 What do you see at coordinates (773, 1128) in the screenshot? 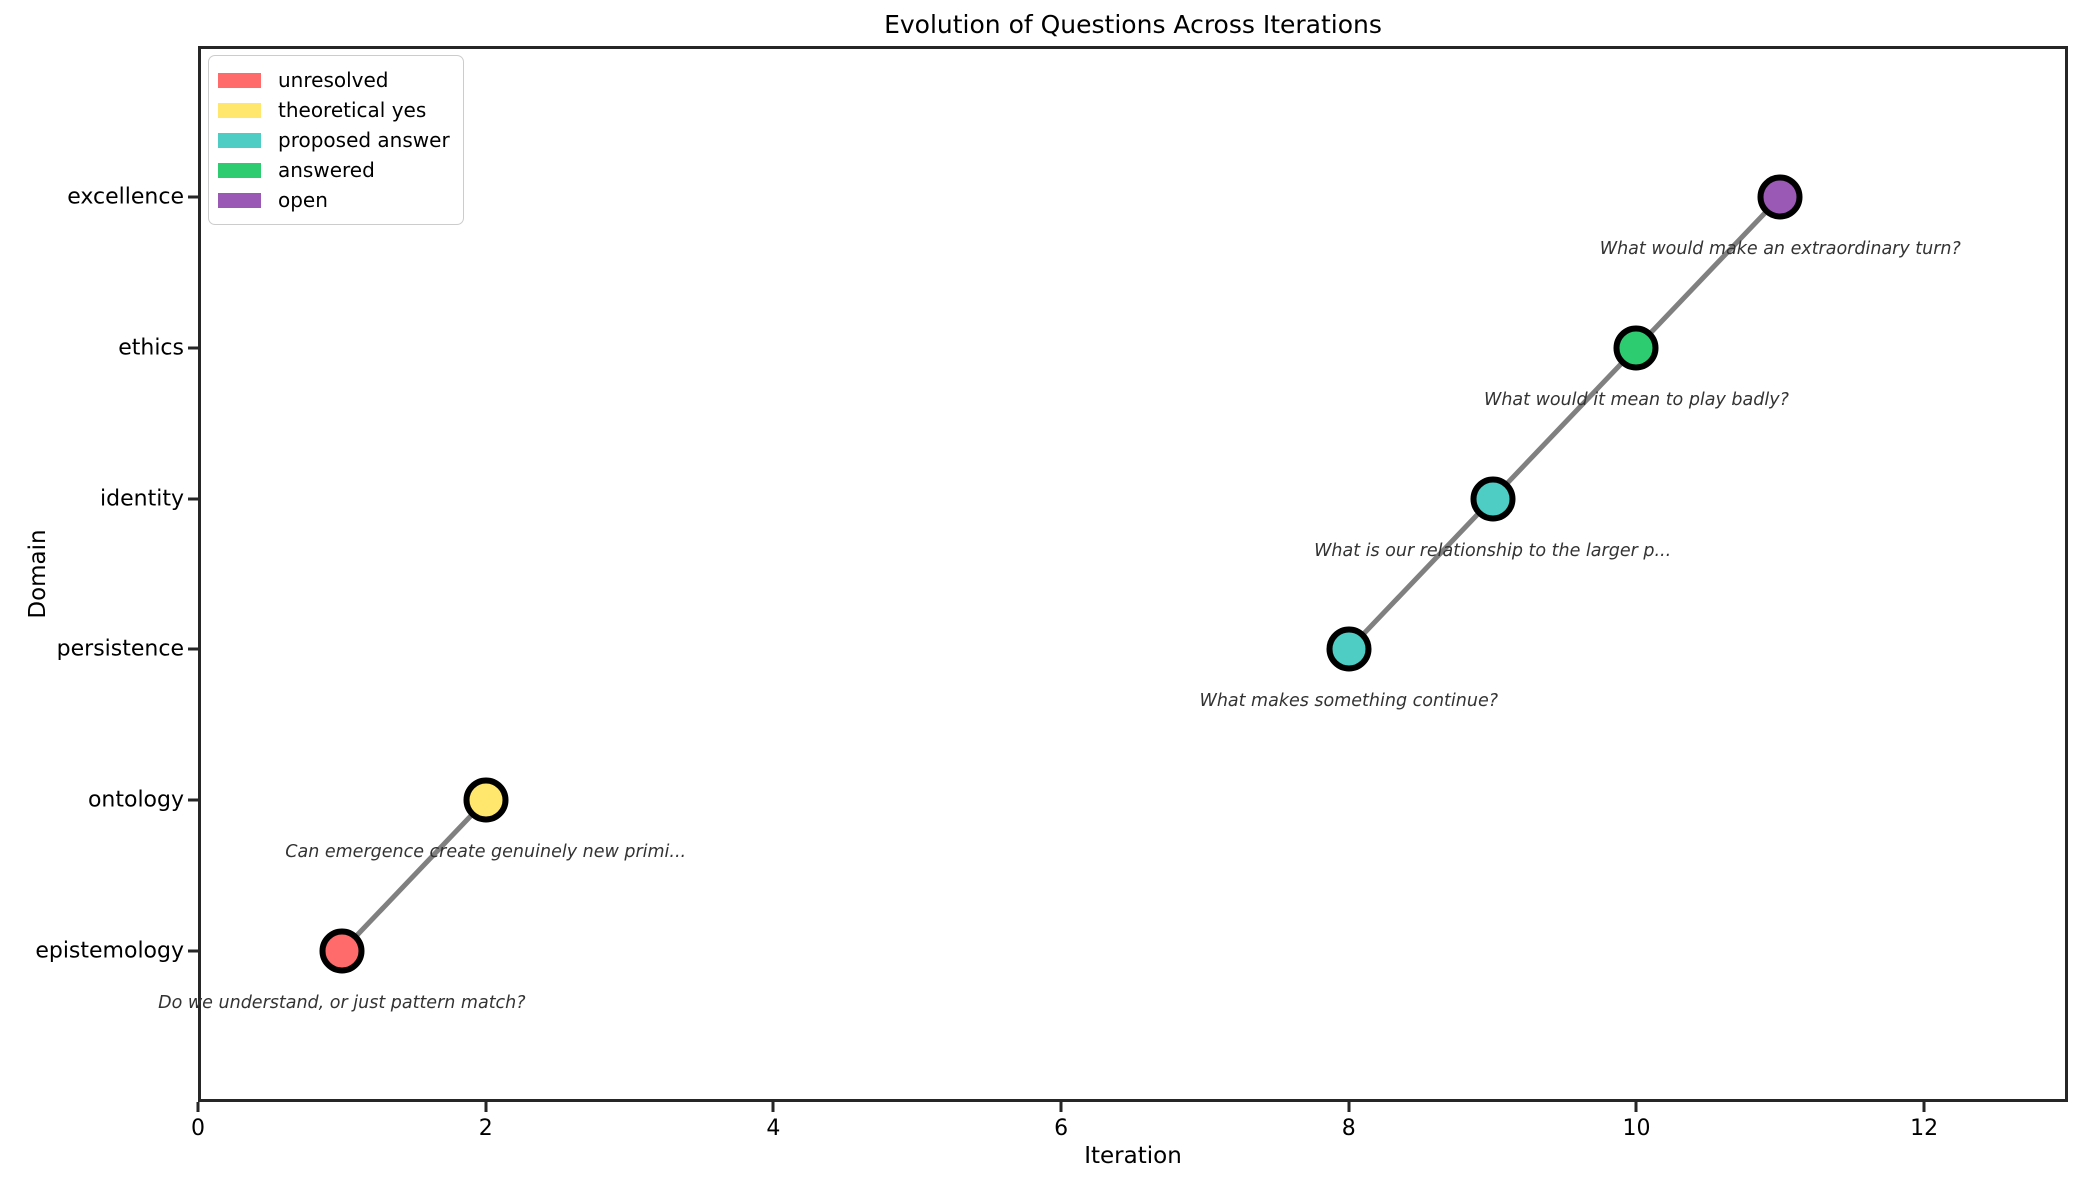
I see `x-tick-label: 4` at bounding box center [773, 1128].